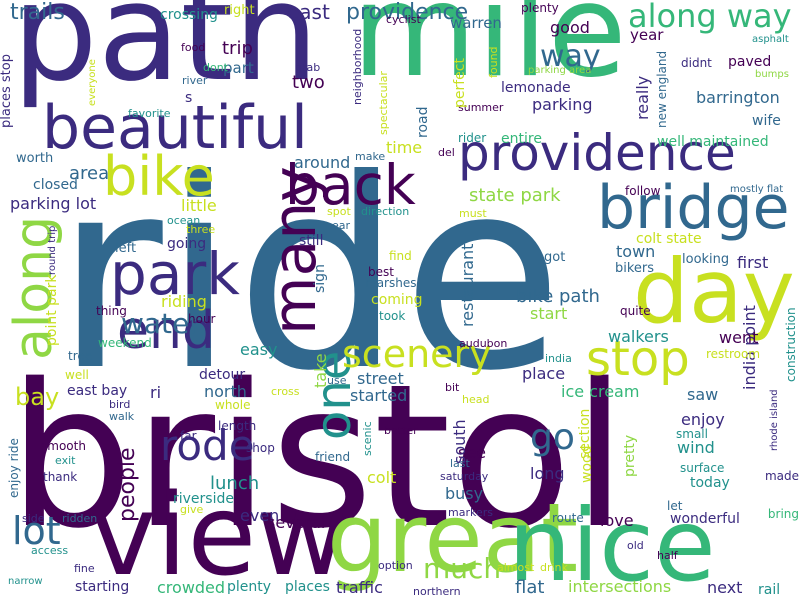 This screenshot has height=600, width=800. What do you see at coordinates (7, 91) in the screenshot?
I see `word-places-stop: places stop` at bounding box center [7, 91].